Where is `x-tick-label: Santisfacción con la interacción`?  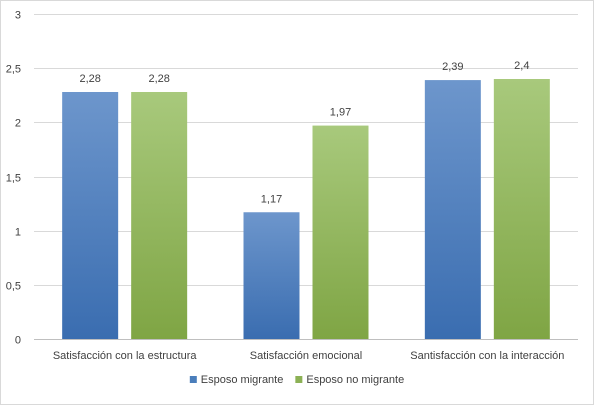 x-tick-label: Santisfacción con la interacción is located at coordinates (487, 356).